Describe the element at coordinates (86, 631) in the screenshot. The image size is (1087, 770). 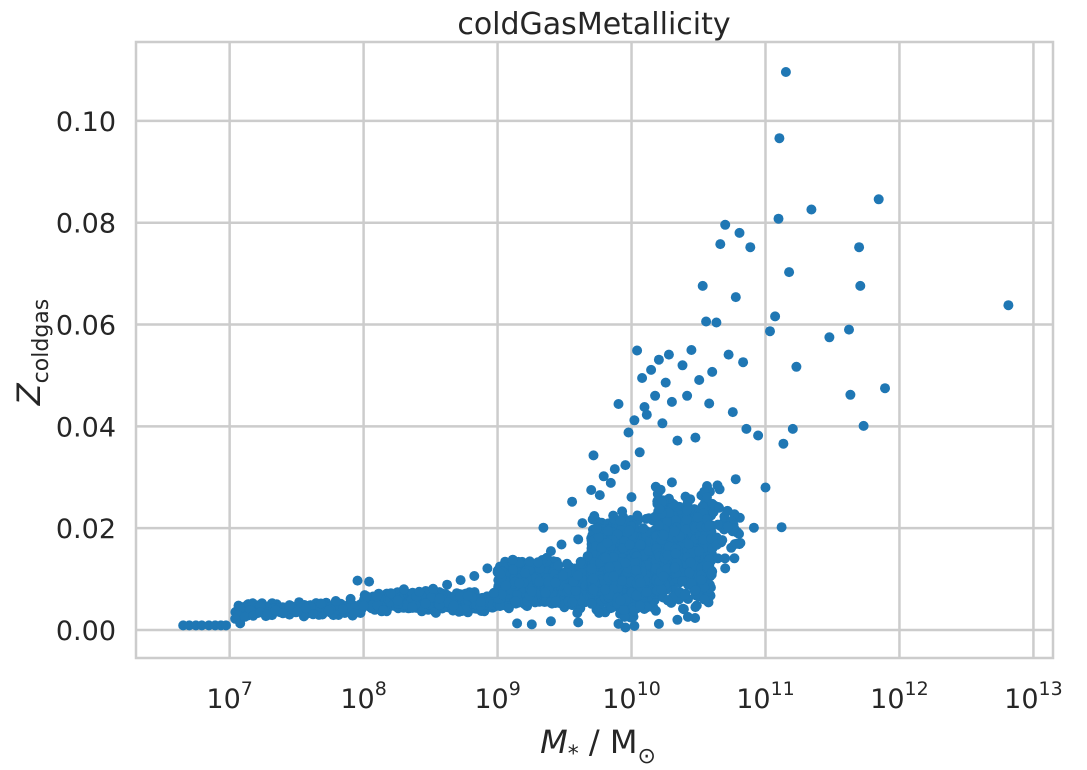
I see `y-tick-label: 0.00` at that location.